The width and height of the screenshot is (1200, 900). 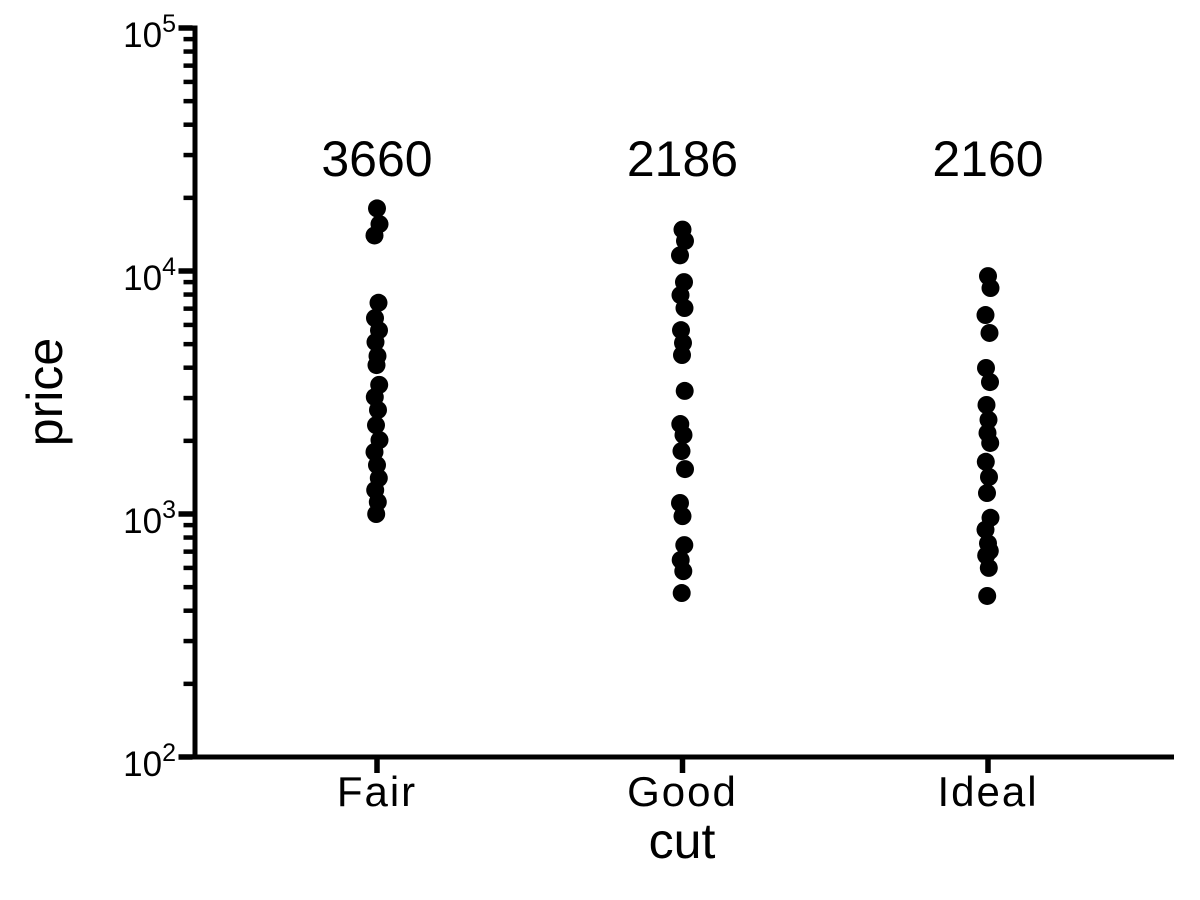 I want to click on group-annotation-good: 2186, so click(x=682, y=159).